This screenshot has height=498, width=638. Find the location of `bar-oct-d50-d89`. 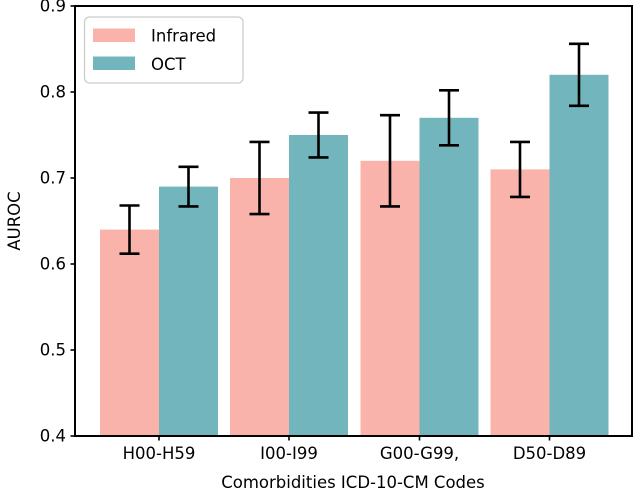

bar-oct-d50-d89 is located at coordinates (579, 255).